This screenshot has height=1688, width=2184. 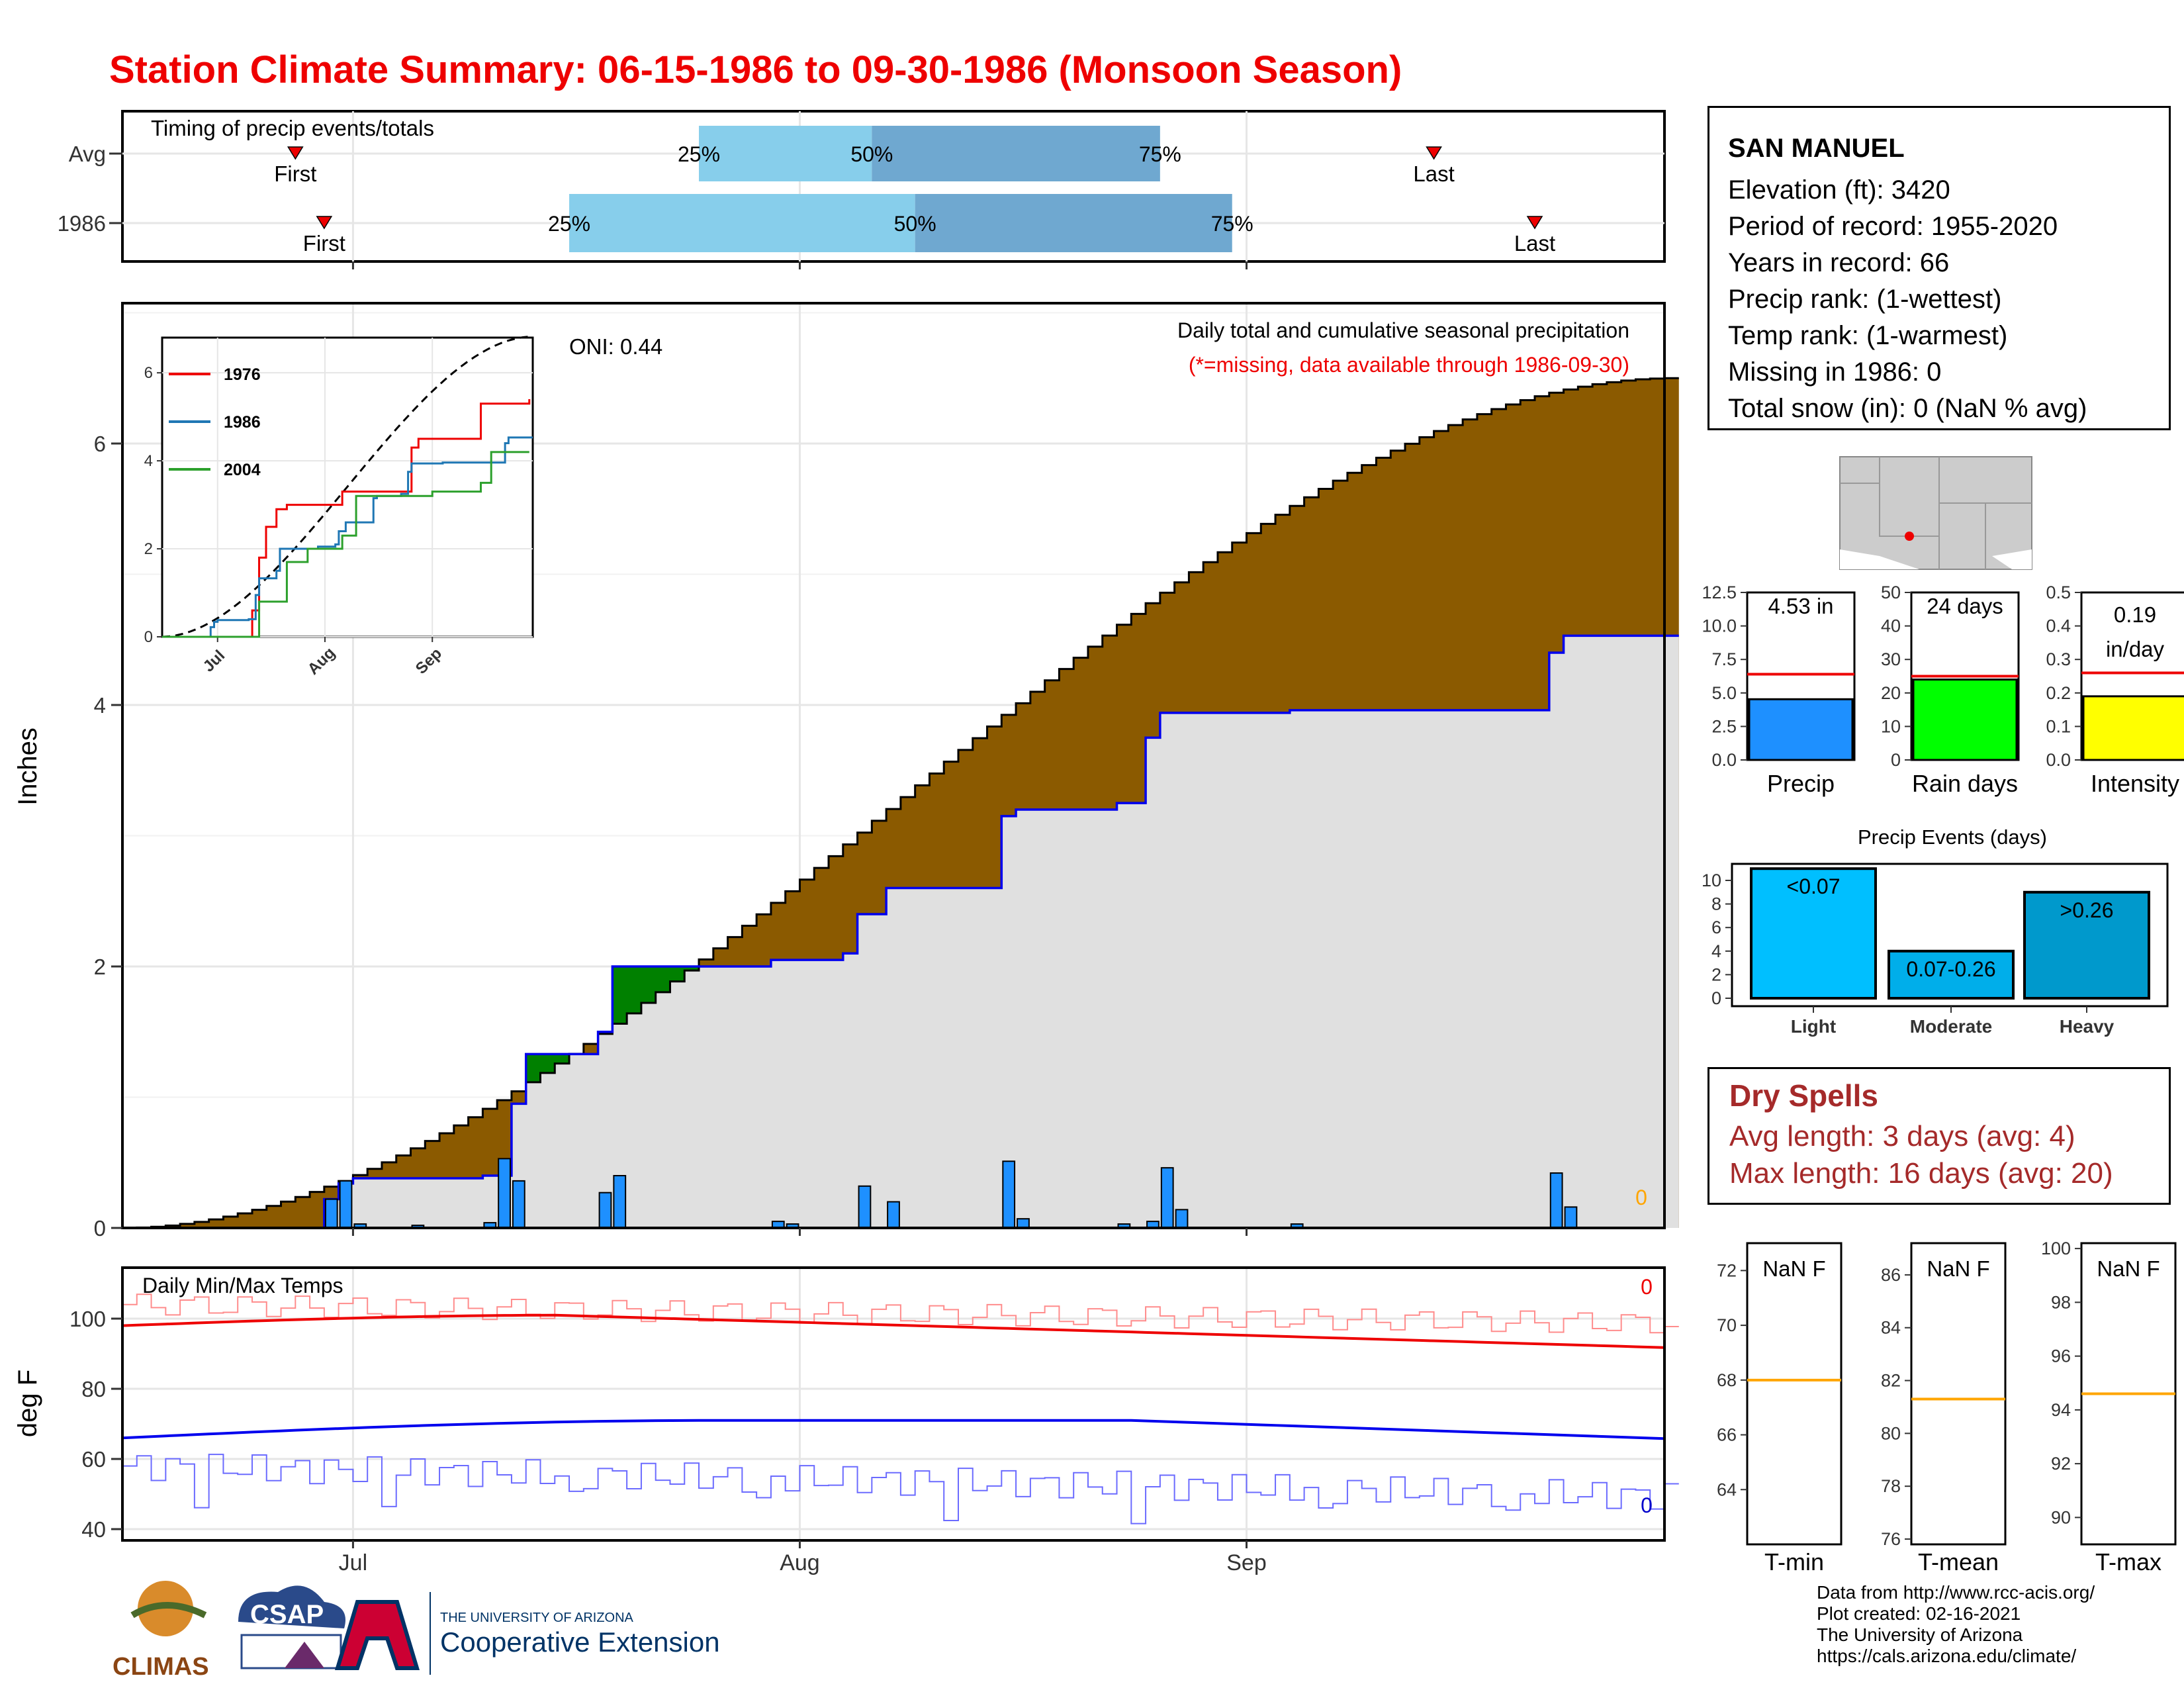 What do you see at coordinates (93, 1389) in the screenshot?
I see `temp-y-tick-label: 80` at bounding box center [93, 1389].